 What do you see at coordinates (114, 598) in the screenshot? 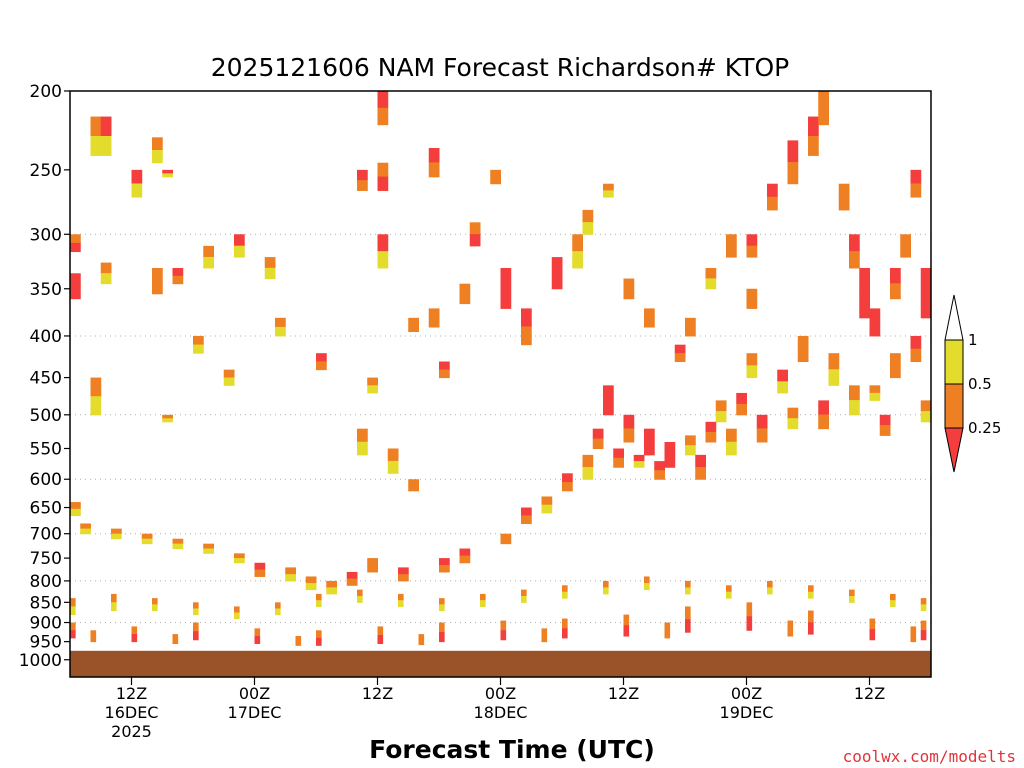
I see `ri-cell-109-a` at bounding box center [114, 598].